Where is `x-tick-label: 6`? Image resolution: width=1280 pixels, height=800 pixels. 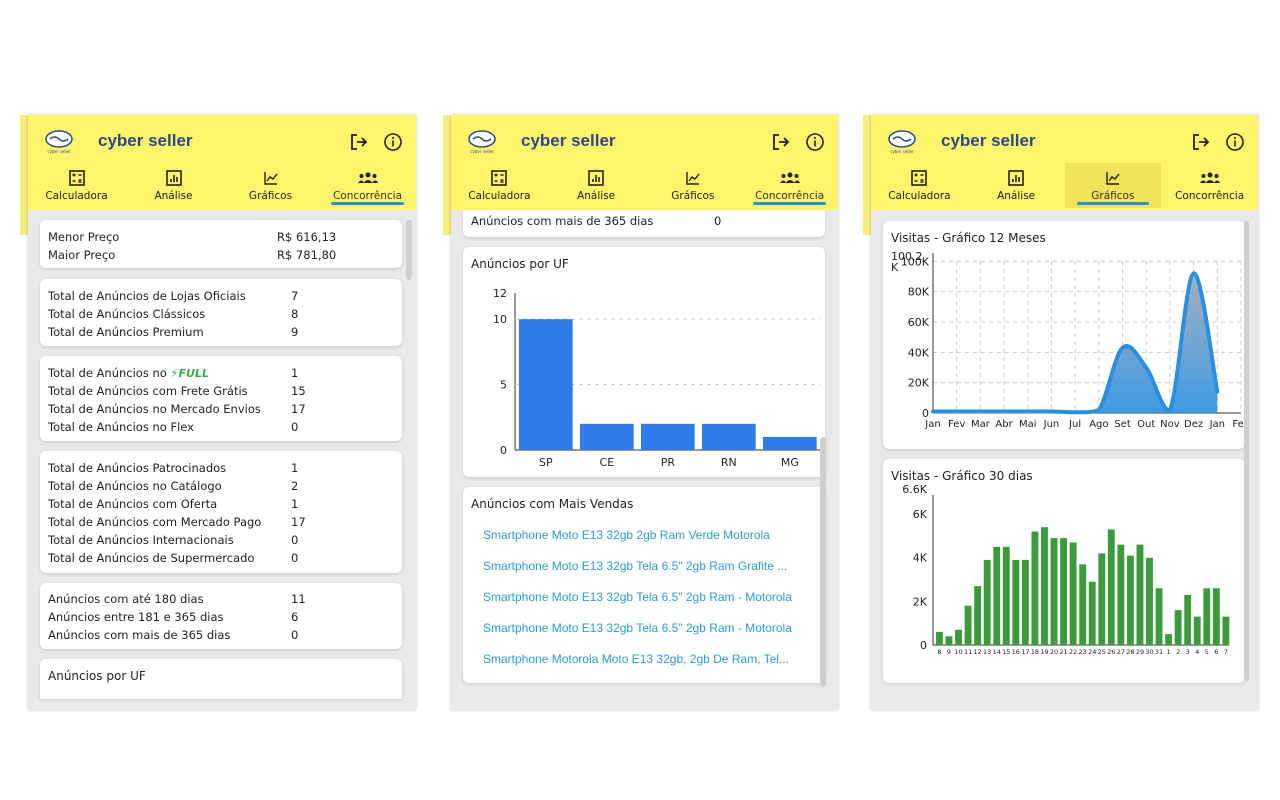
x-tick-label: 6 is located at coordinates (1216, 652).